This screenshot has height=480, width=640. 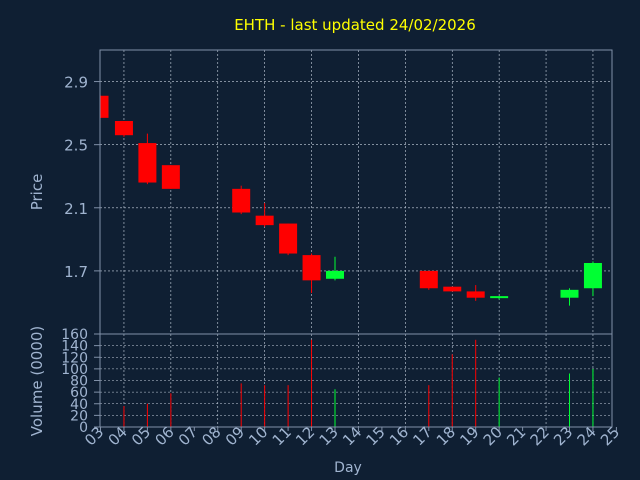 What do you see at coordinates (37, 381) in the screenshot?
I see `volume-axis-label: Volume (0000)` at bounding box center [37, 381].